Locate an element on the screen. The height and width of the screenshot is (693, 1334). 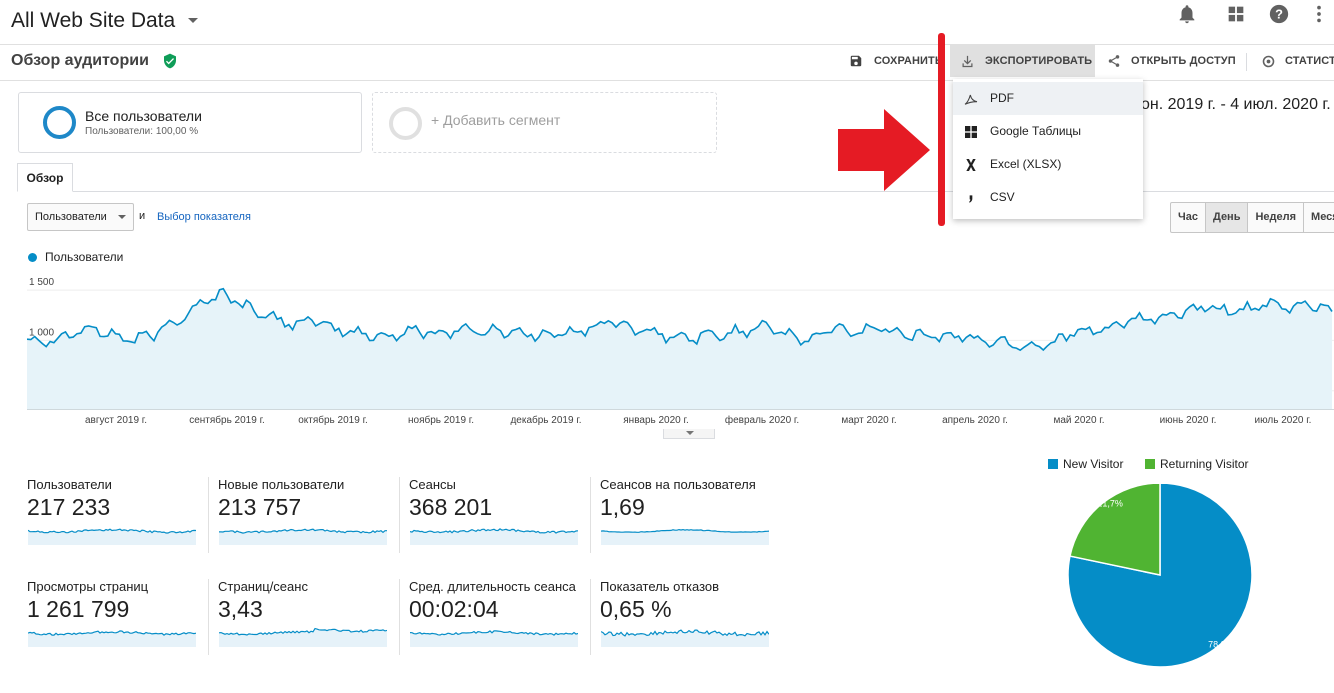
metric-label: Страниц/сеанс is located at coordinates (263, 586).